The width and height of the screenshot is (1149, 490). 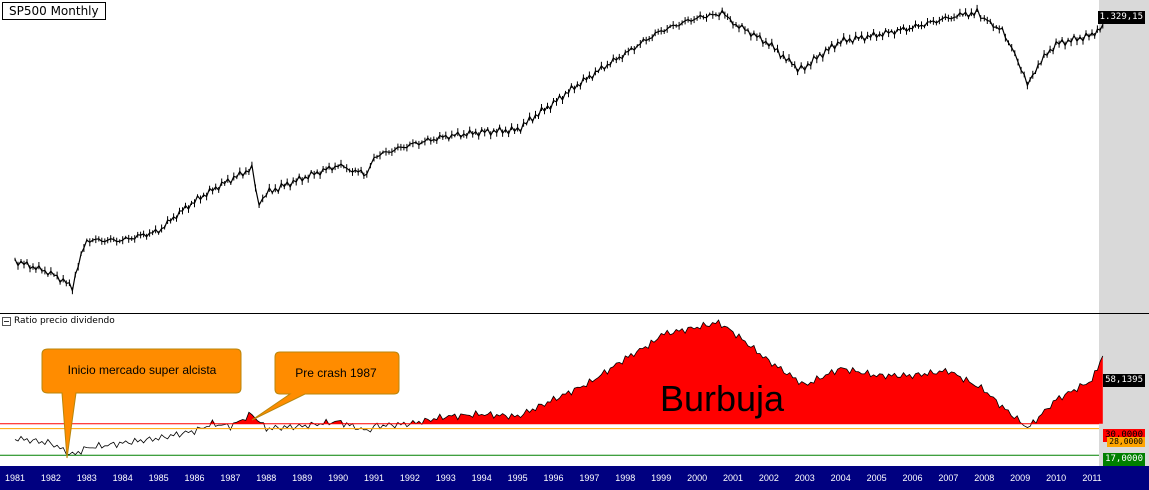 I want to click on x-tick-label: 1986, so click(x=194, y=478).